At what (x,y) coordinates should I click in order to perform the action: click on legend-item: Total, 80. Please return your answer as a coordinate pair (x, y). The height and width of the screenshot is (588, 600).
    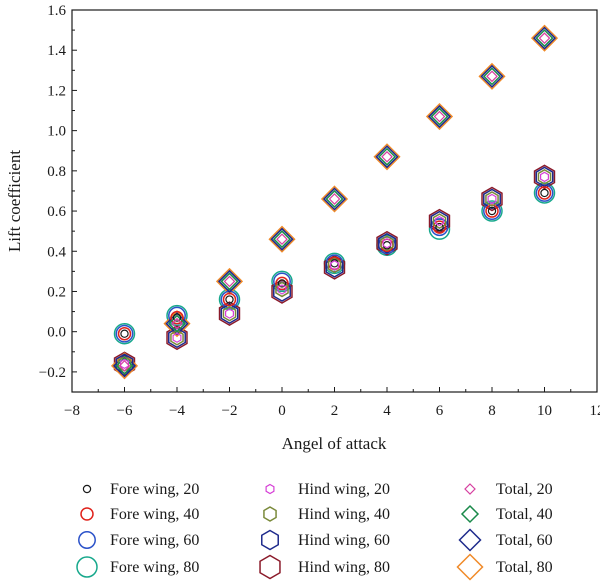
    Looking at the image, I should click on (504, 567).